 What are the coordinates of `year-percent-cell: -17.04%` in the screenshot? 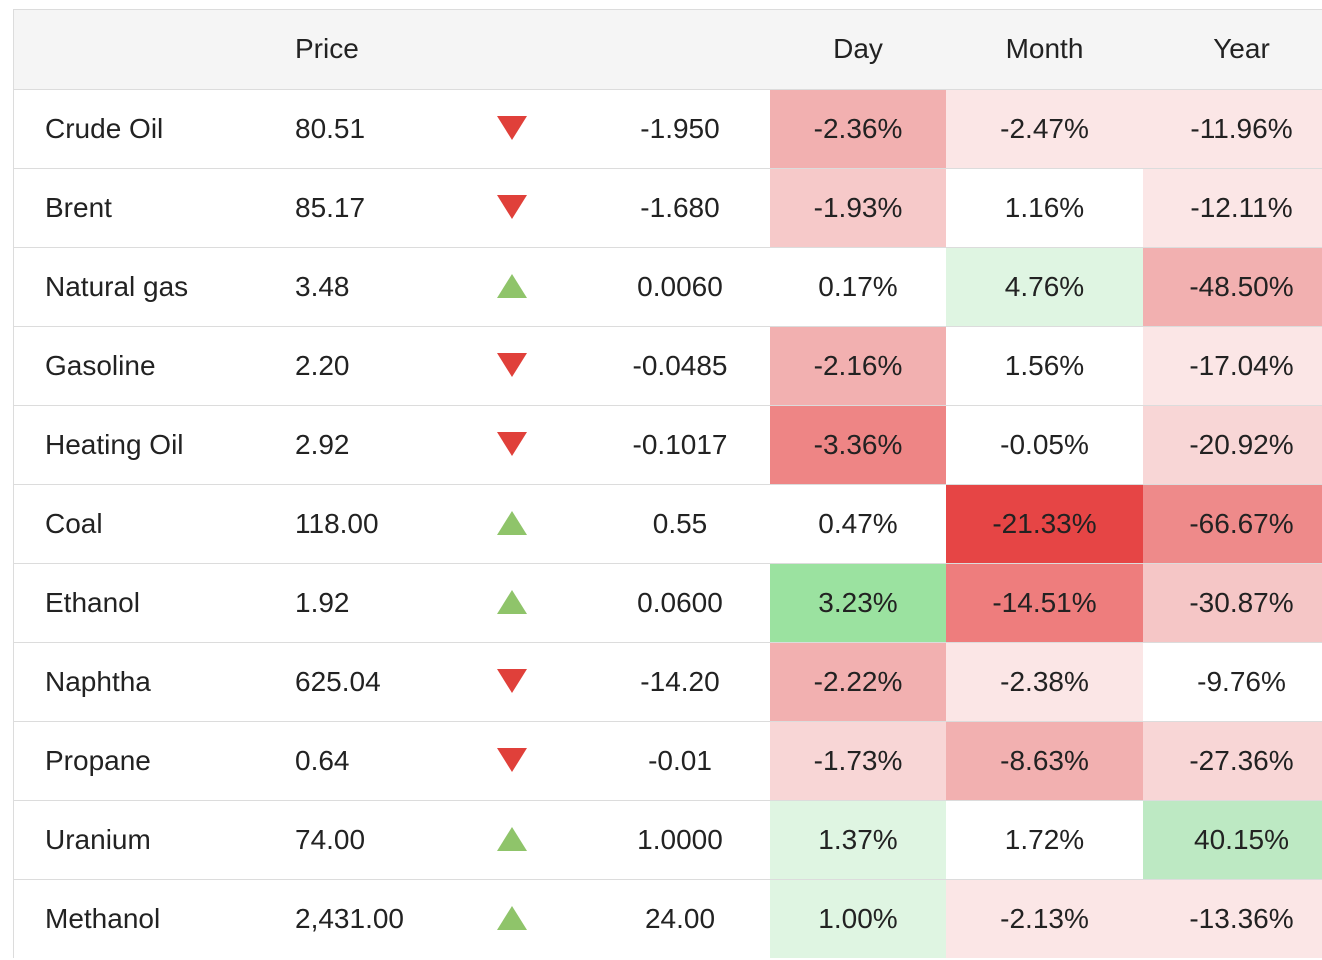 It's located at (1232, 365).